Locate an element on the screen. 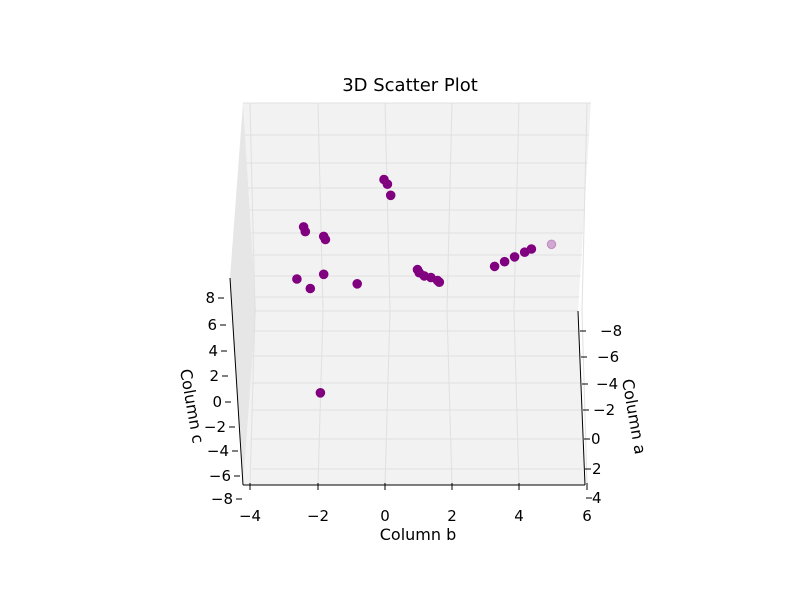  y-tick-label: −2 is located at coordinates (604, 410).